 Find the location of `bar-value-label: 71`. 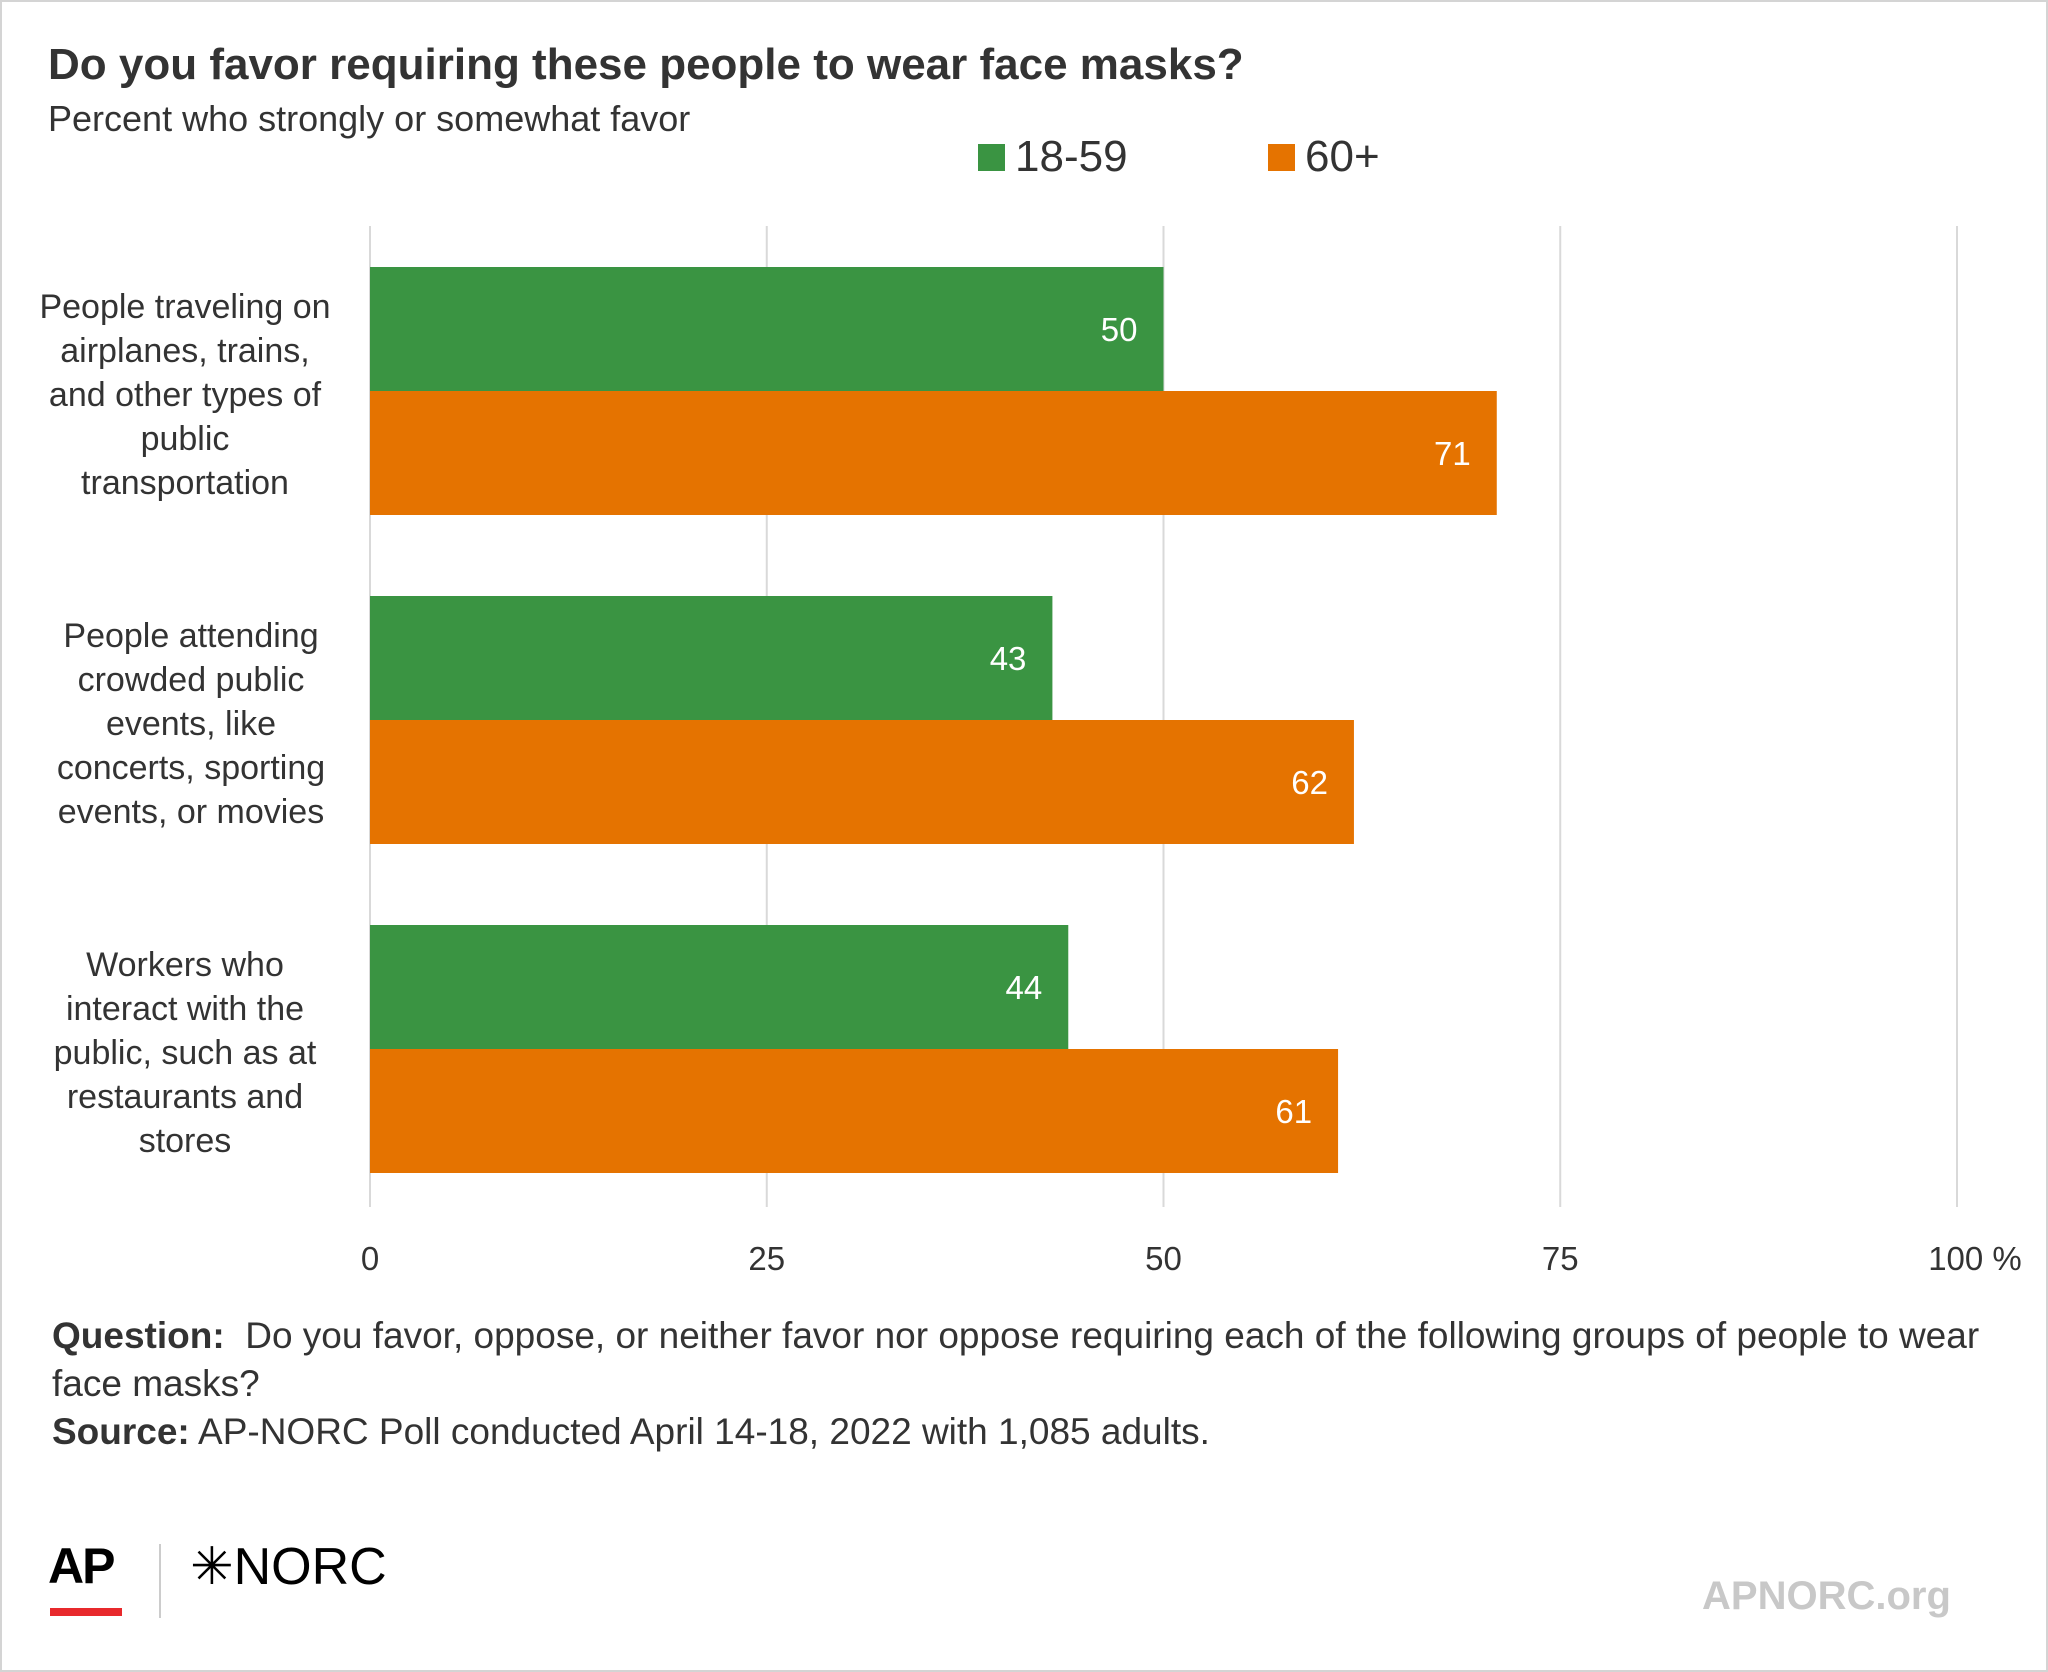

bar-value-label: 71 is located at coordinates (1452, 453).